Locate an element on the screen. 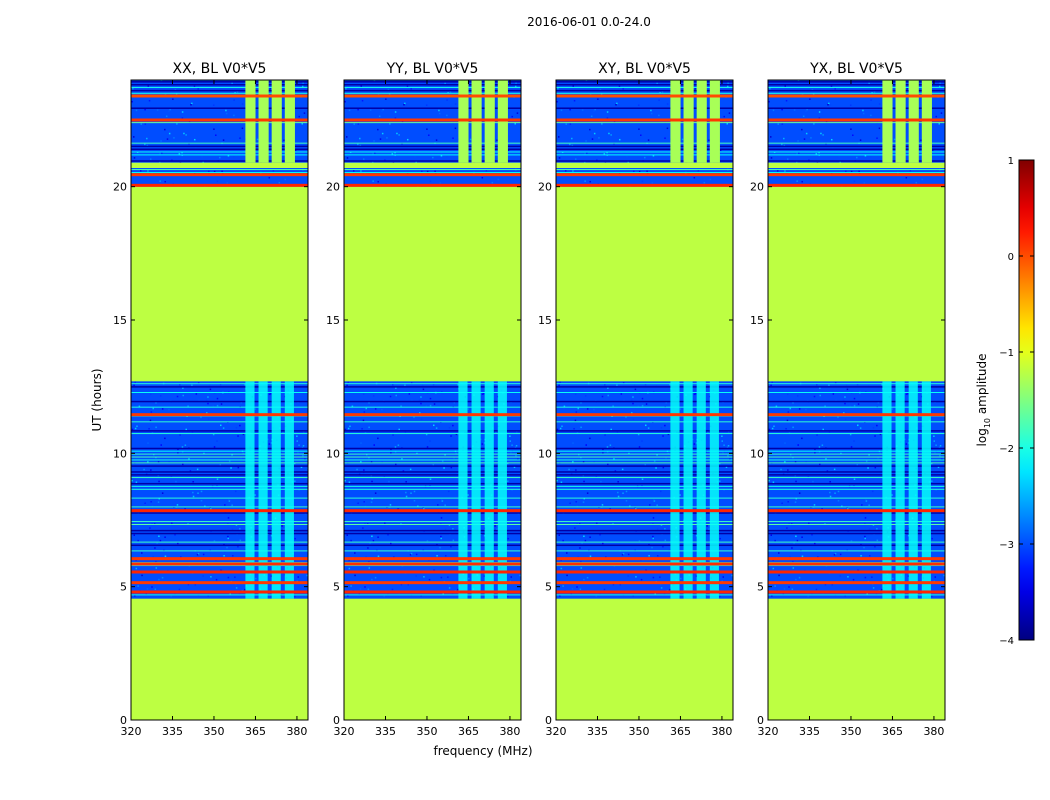 This screenshot has height=800, width=1050. x-tick-label: 350 is located at coordinates (426, 731).